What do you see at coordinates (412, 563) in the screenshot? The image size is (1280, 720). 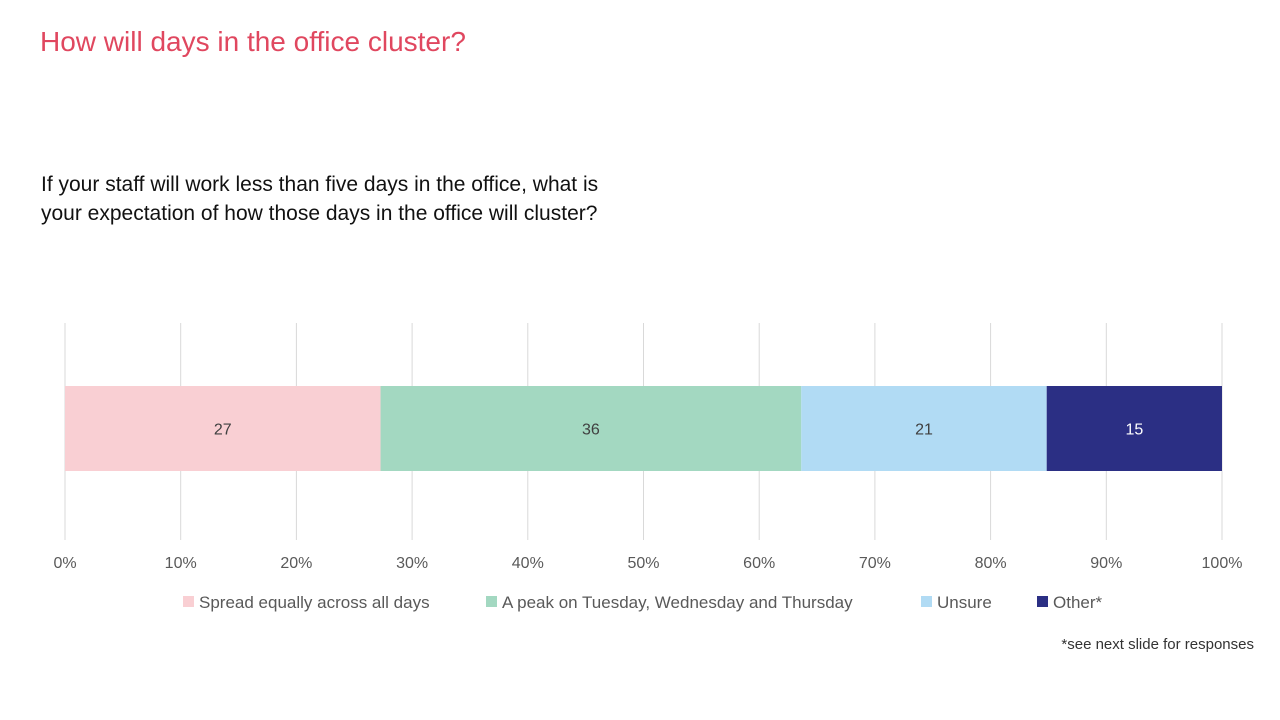 I see `x-tick-label: 30%` at bounding box center [412, 563].